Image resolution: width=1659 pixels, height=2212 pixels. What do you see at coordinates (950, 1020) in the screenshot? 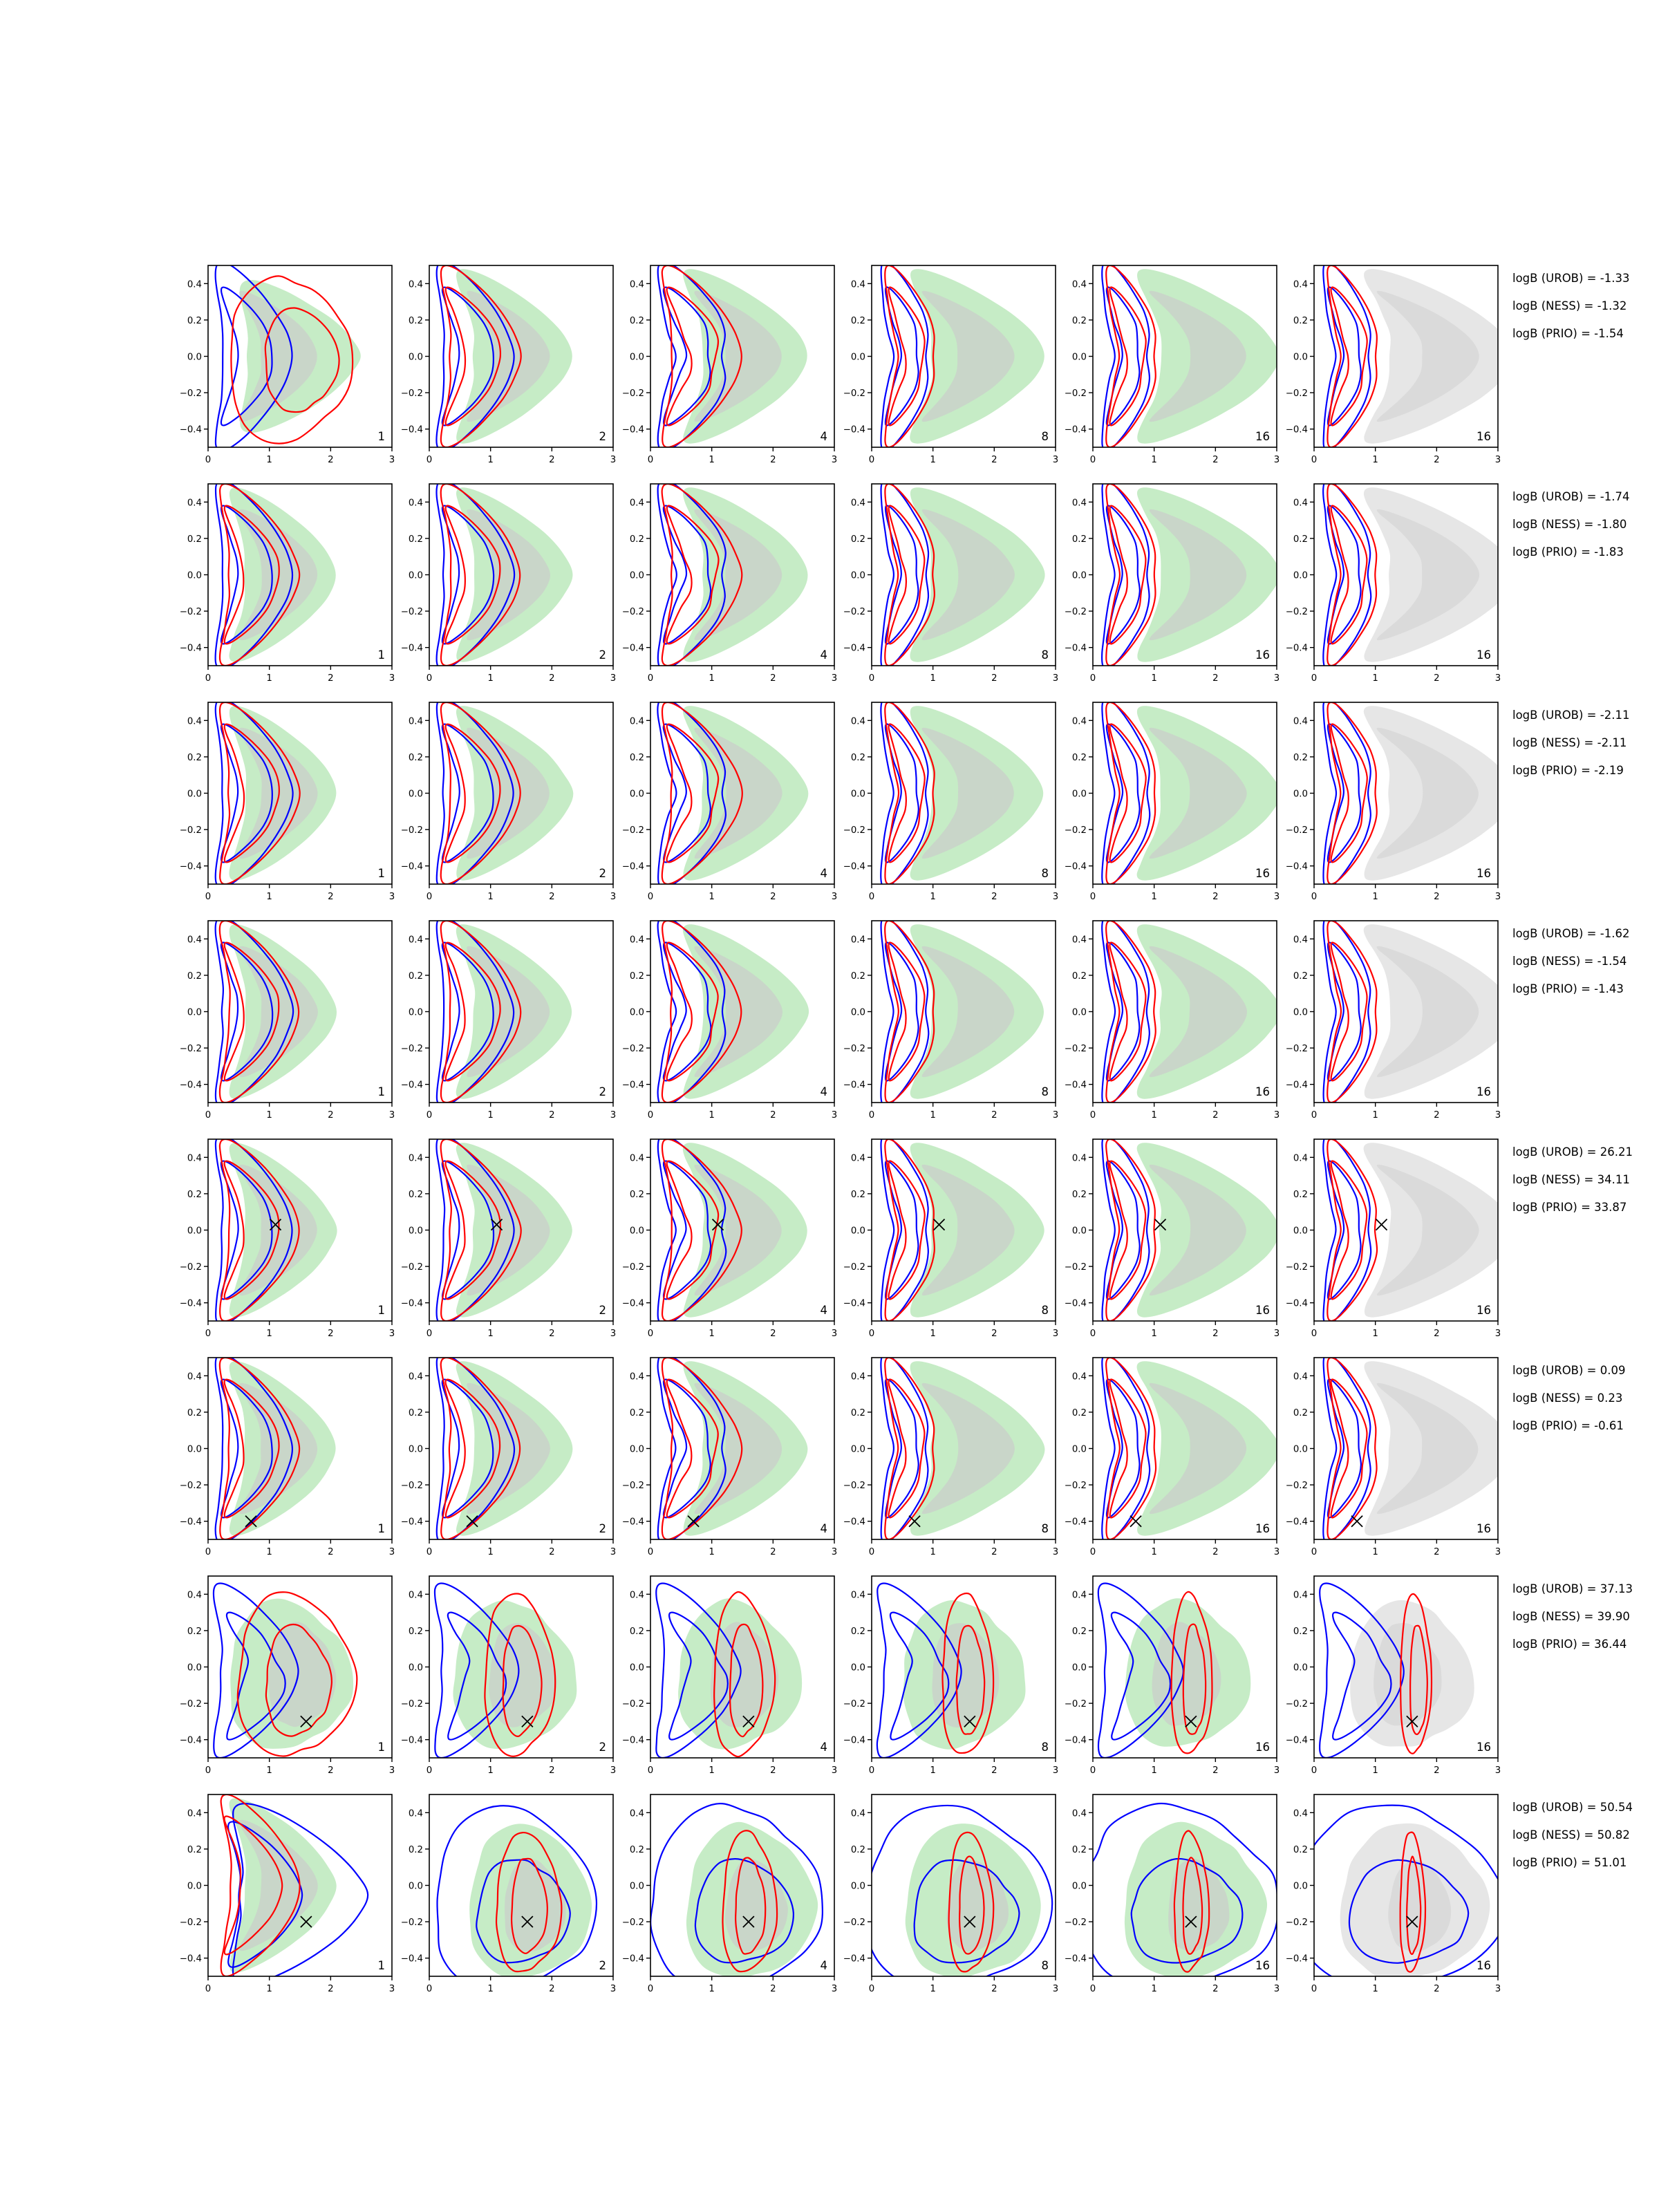
I see `subplot-r4-c4: 0.4 0.2 0.0 −0.2 −0.4 0 1 2 3 8` at bounding box center [950, 1020].